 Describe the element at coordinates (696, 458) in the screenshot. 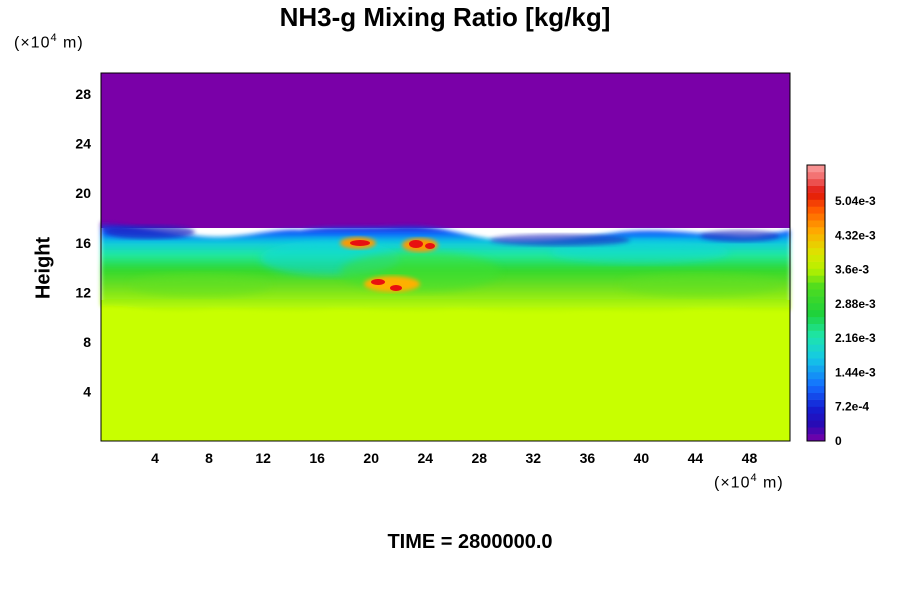

I see `x-tick-label: 44` at that location.